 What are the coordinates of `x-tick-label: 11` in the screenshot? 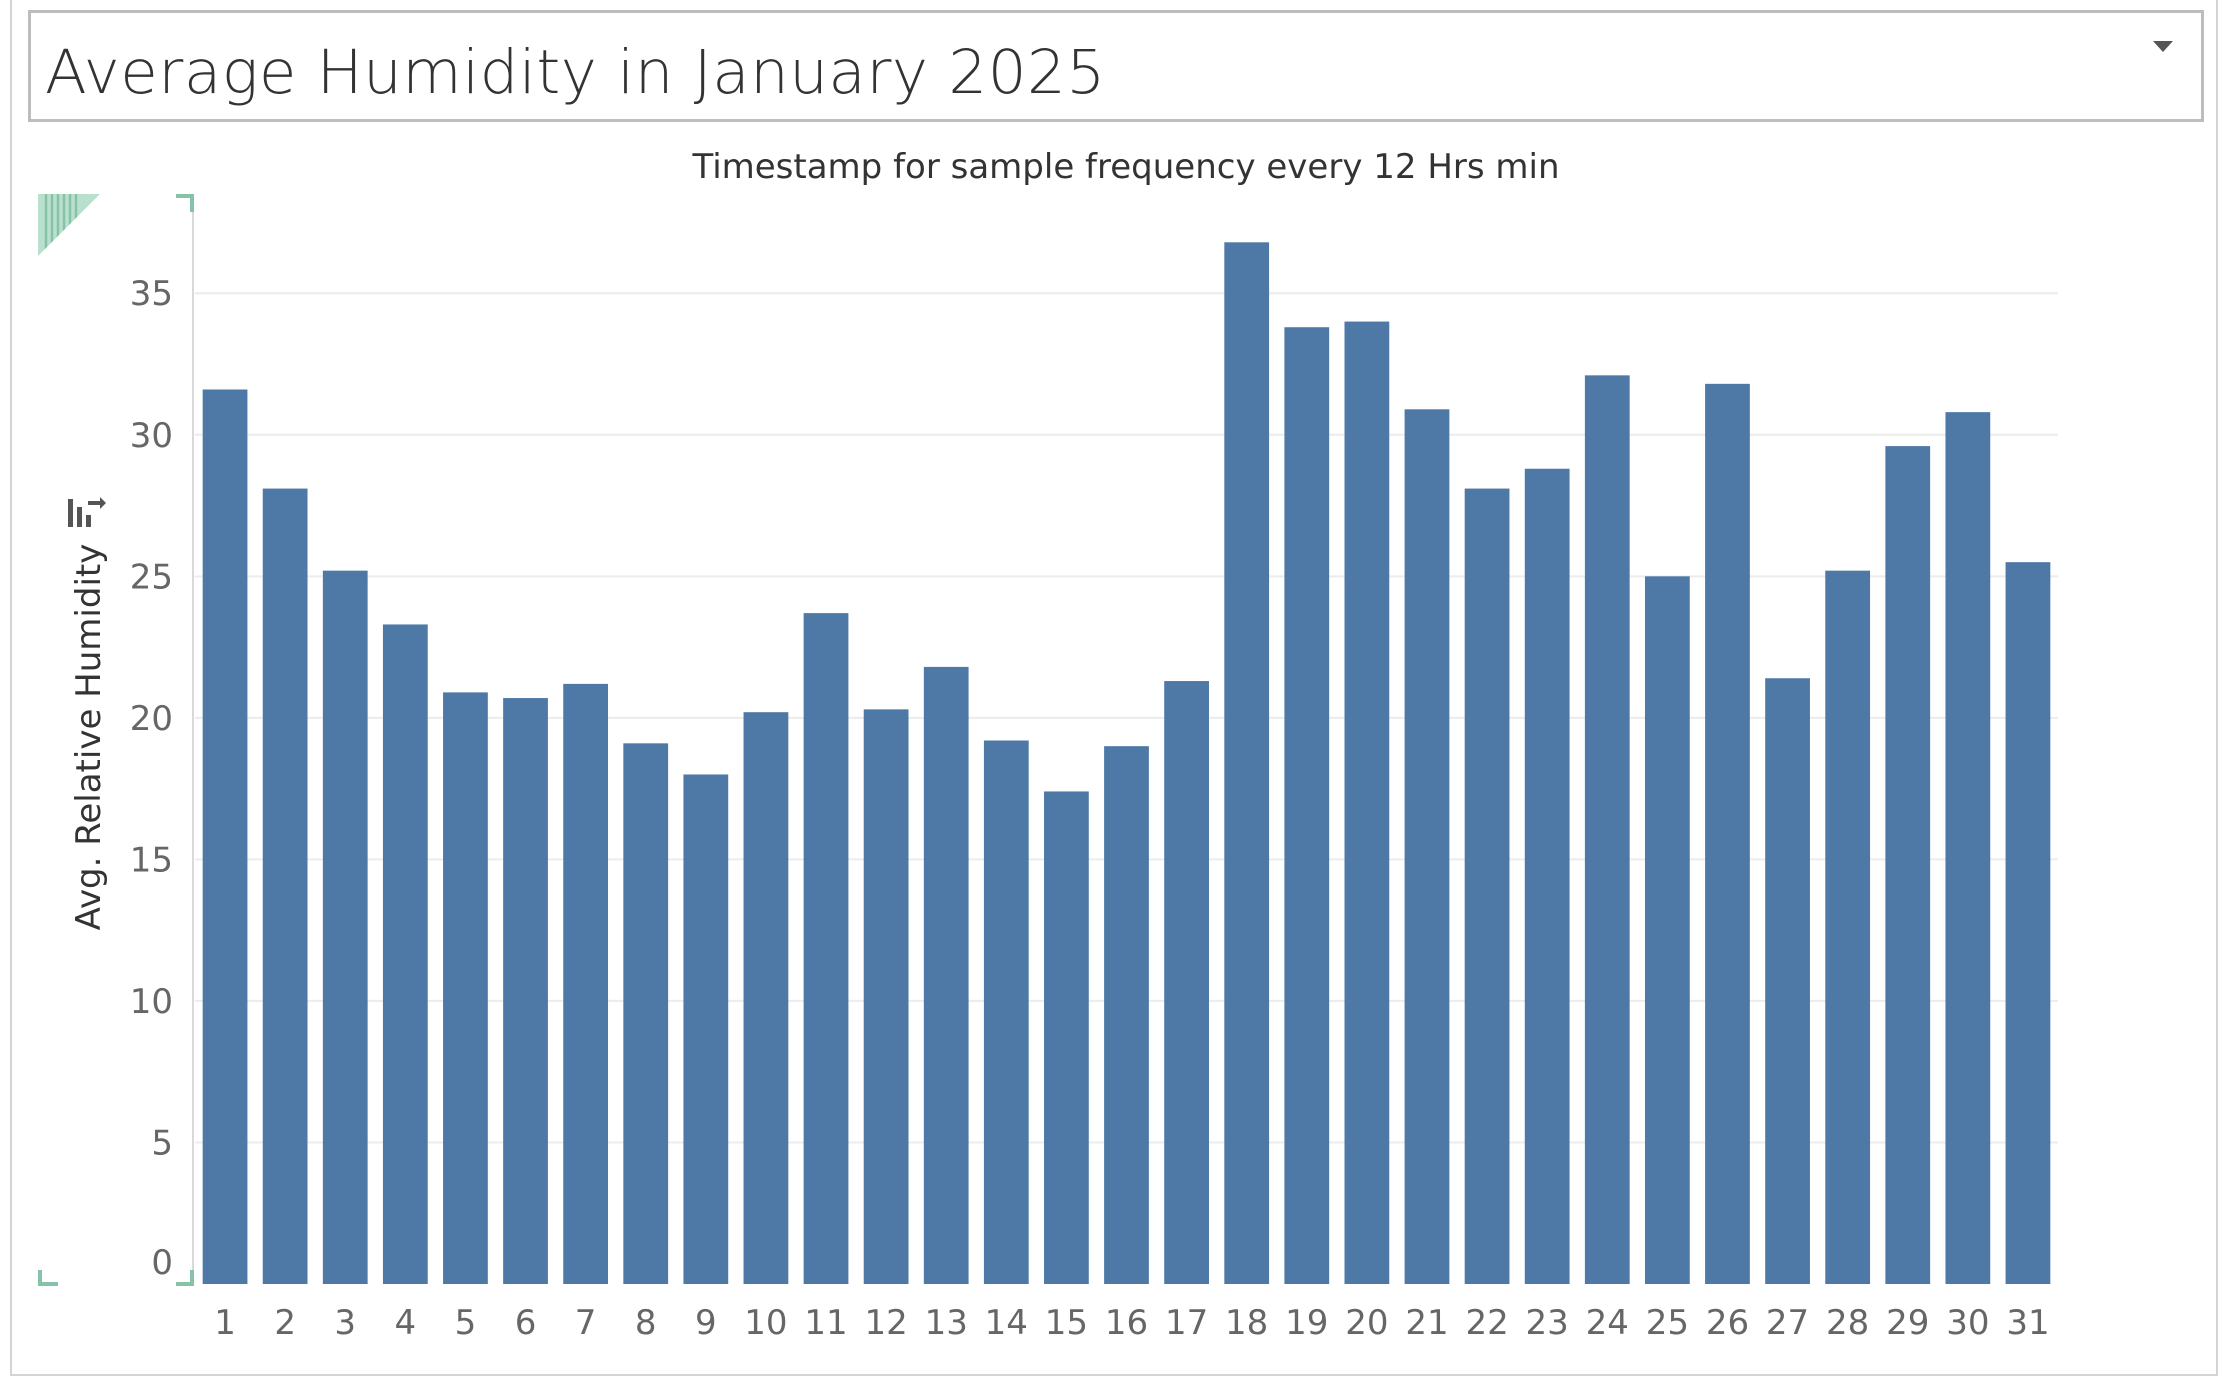 It's located at (825, 1323).